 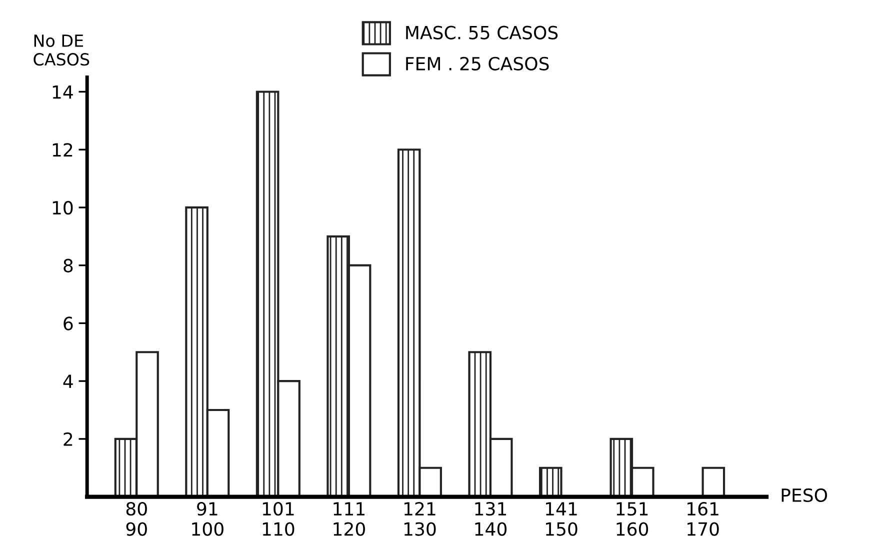 I want to click on y-axis-title: No DE CASOS, so click(x=62, y=50).